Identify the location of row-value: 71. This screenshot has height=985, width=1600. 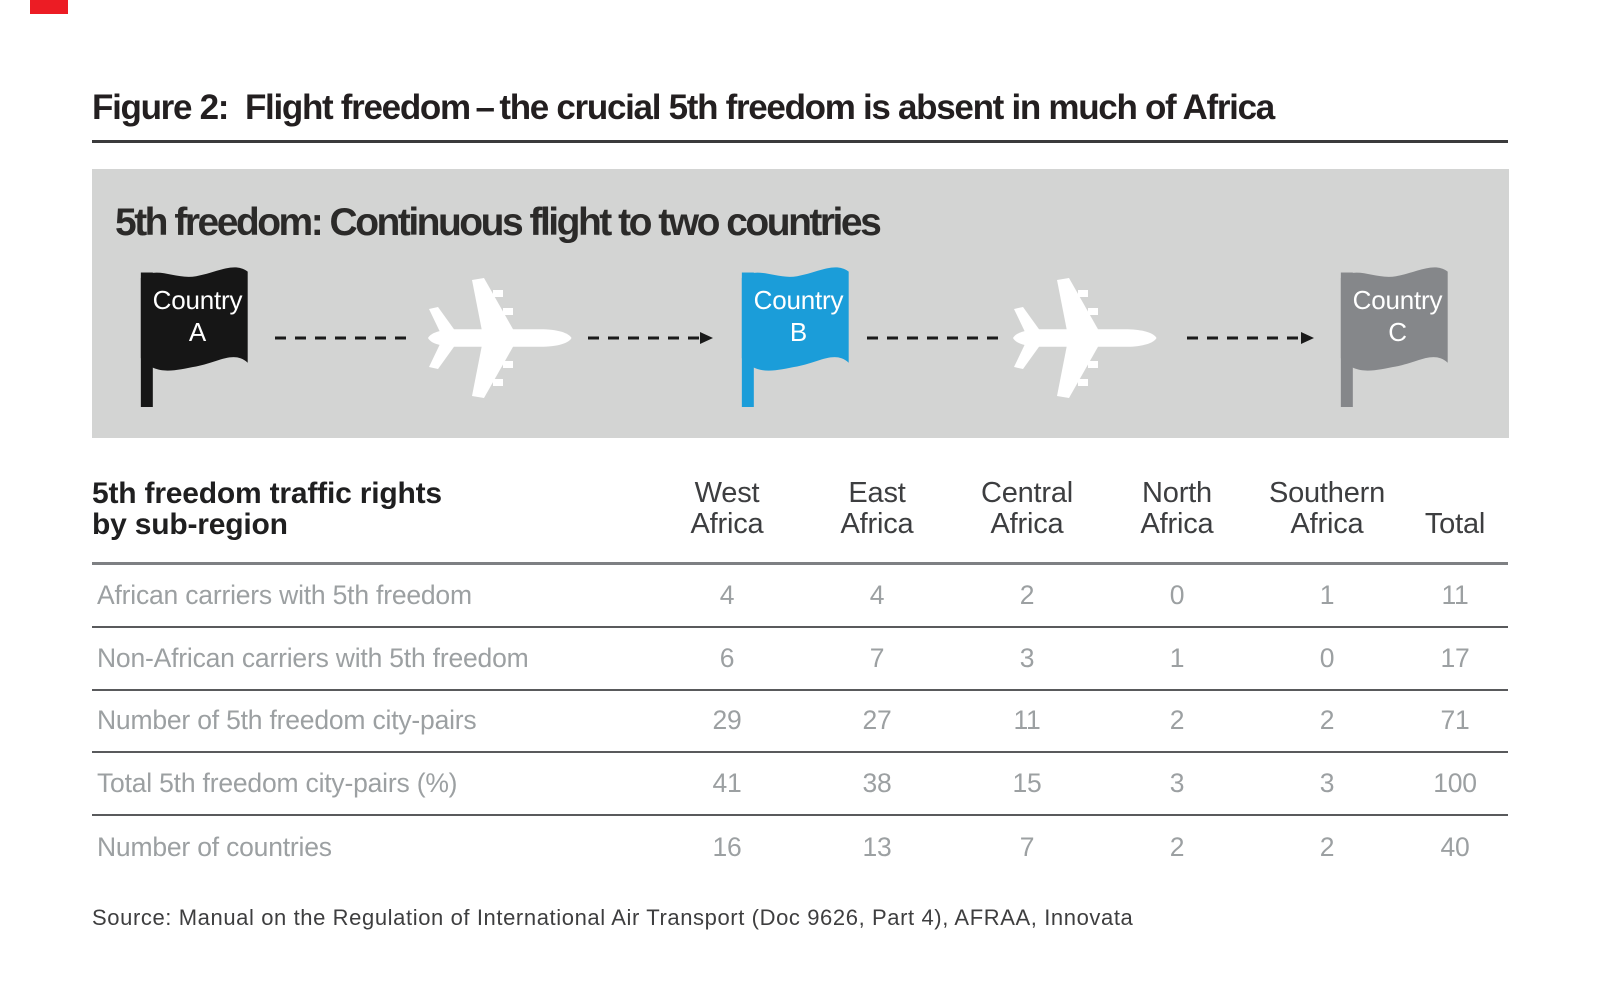
(1455, 720).